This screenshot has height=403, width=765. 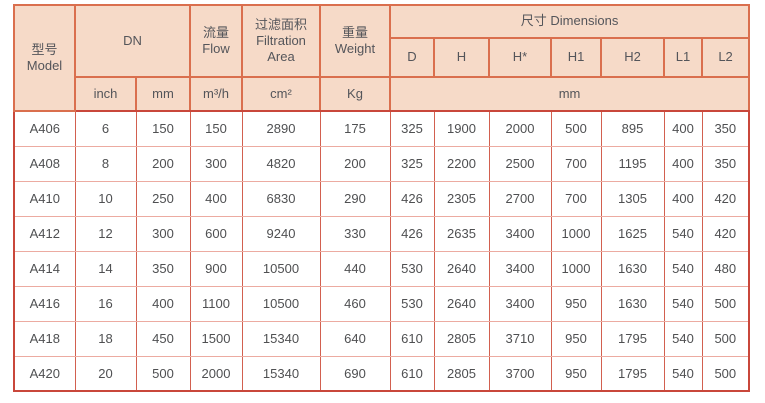 I want to click on header-dim-l1: L1, so click(x=683, y=57).